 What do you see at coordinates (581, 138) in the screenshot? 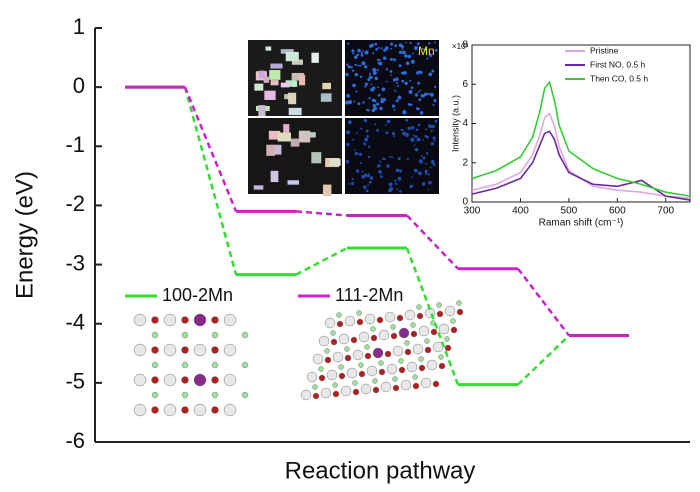
I see `raman-line` at bounding box center [581, 138].